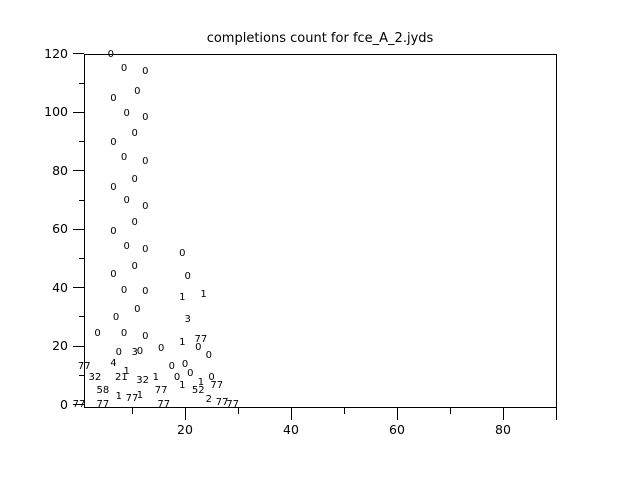  I want to click on x-tick-label: 20, so click(185, 429).